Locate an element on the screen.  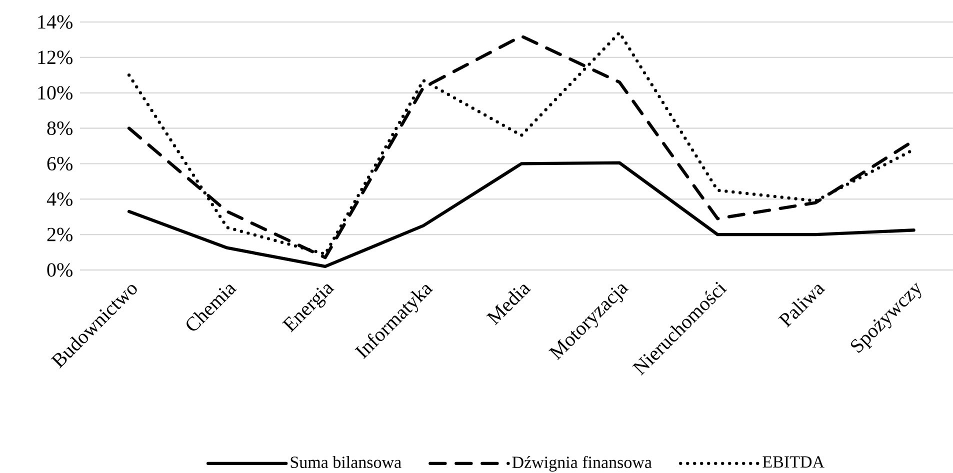
legend-label: Dźwignia finansowa is located at coordinates (582, 464).